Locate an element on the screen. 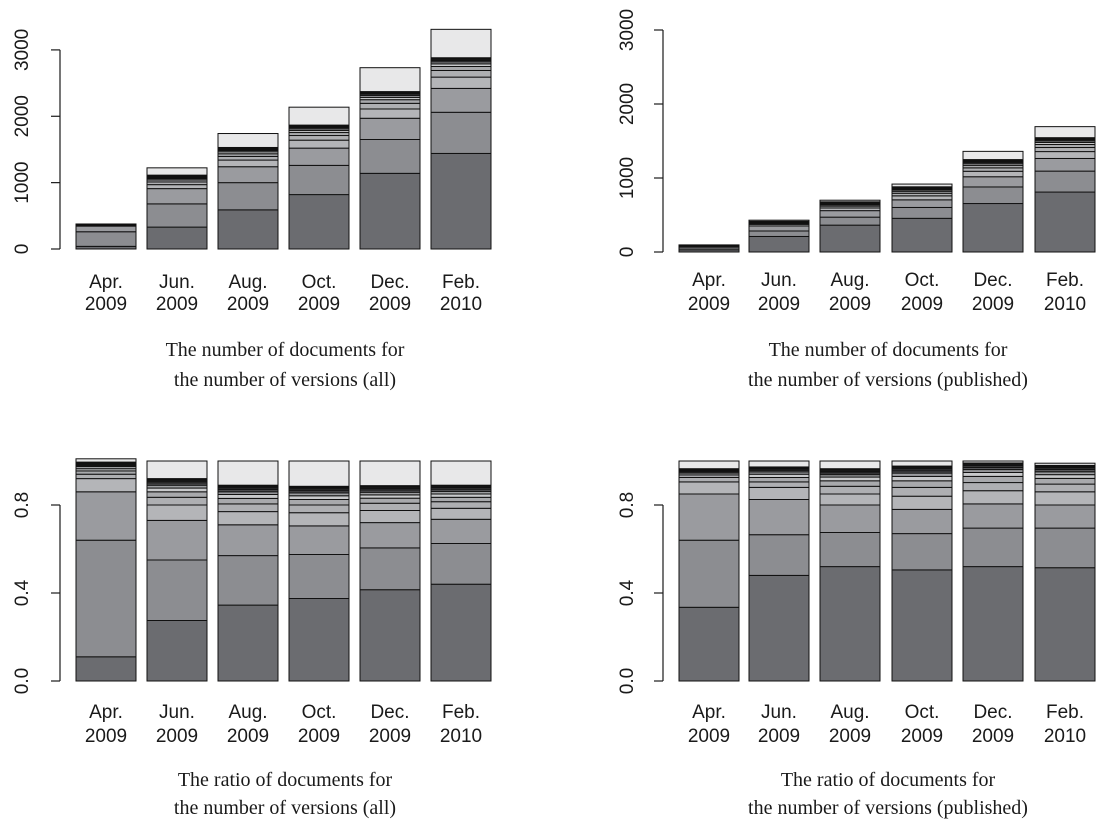 This screenshot has height=825, width=1097. y-tick-label: 0 is located at coordinates (627, 252).